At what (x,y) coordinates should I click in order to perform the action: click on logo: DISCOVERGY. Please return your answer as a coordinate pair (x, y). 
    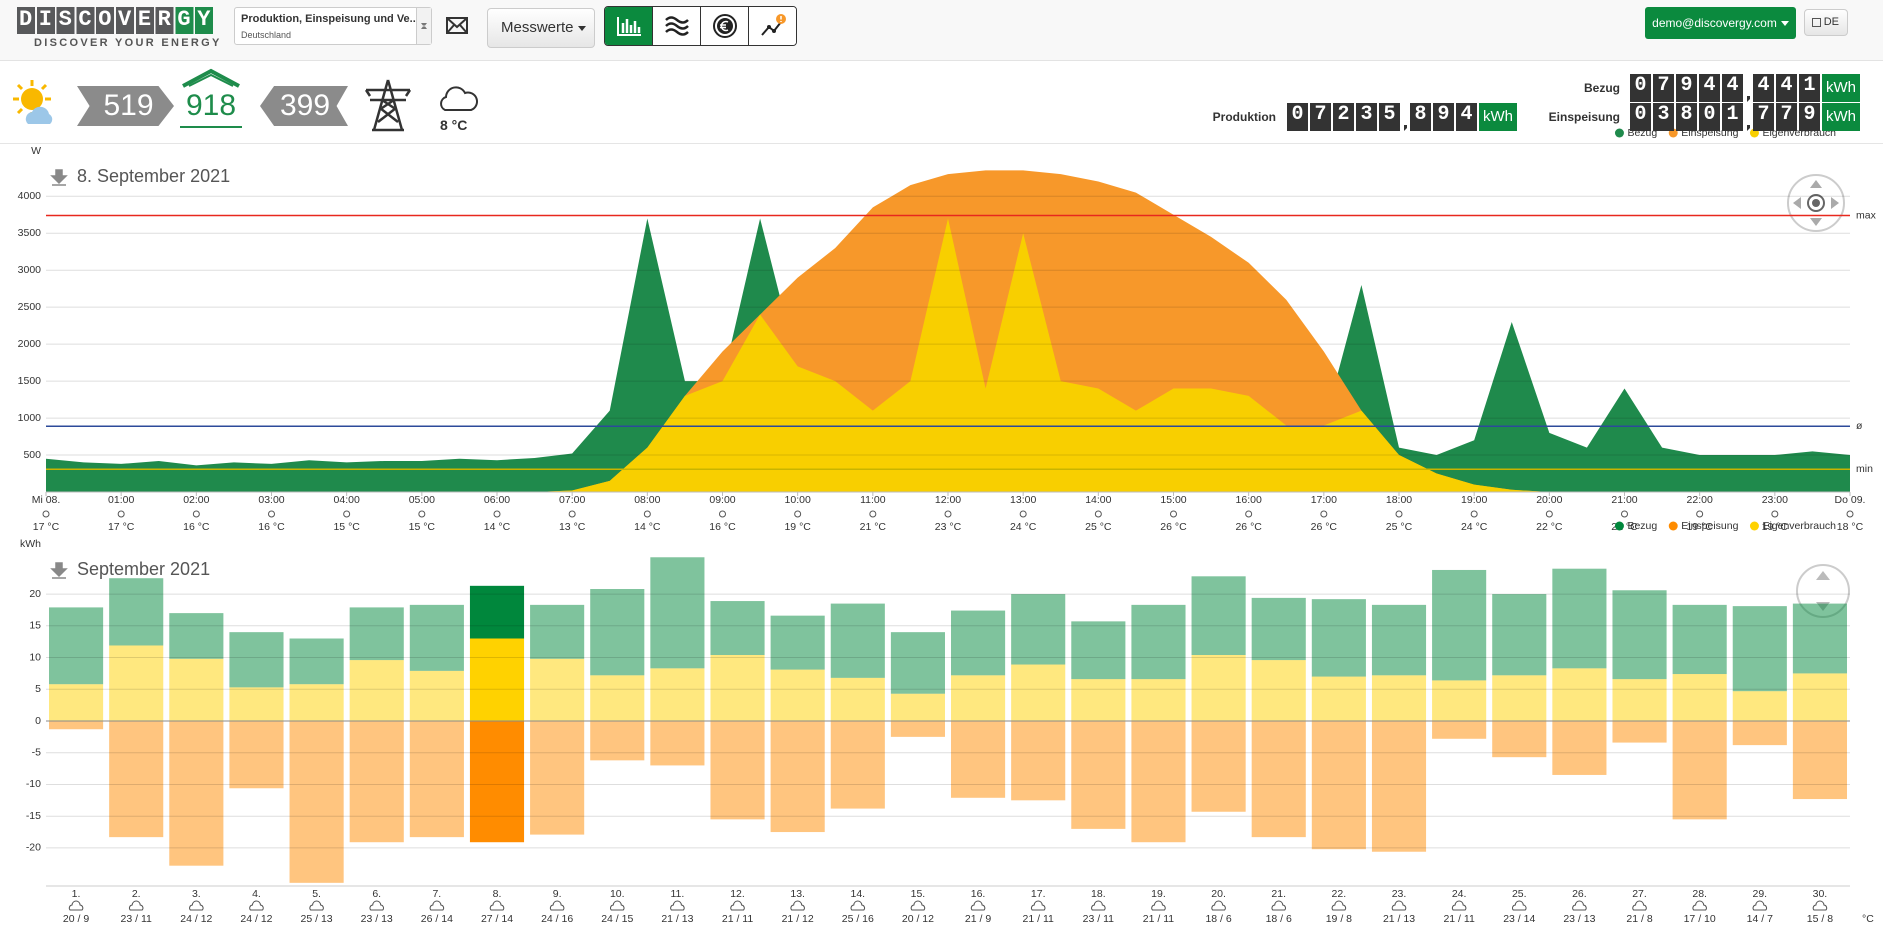
    Looking at the image, I should click on (116, 20).